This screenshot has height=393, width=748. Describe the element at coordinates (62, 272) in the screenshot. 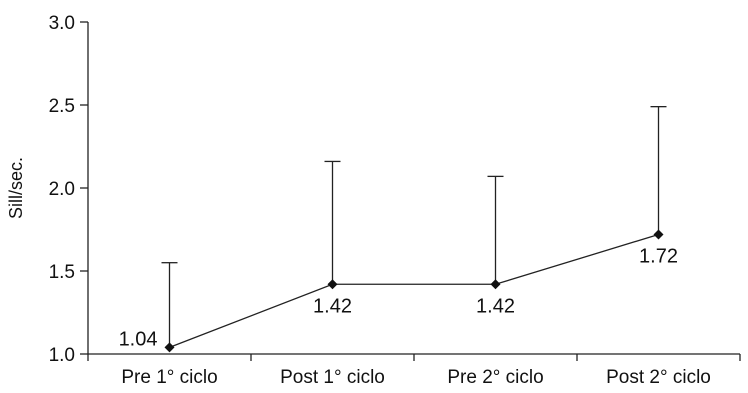

I see `y-tick-label: 1.5` at that location.